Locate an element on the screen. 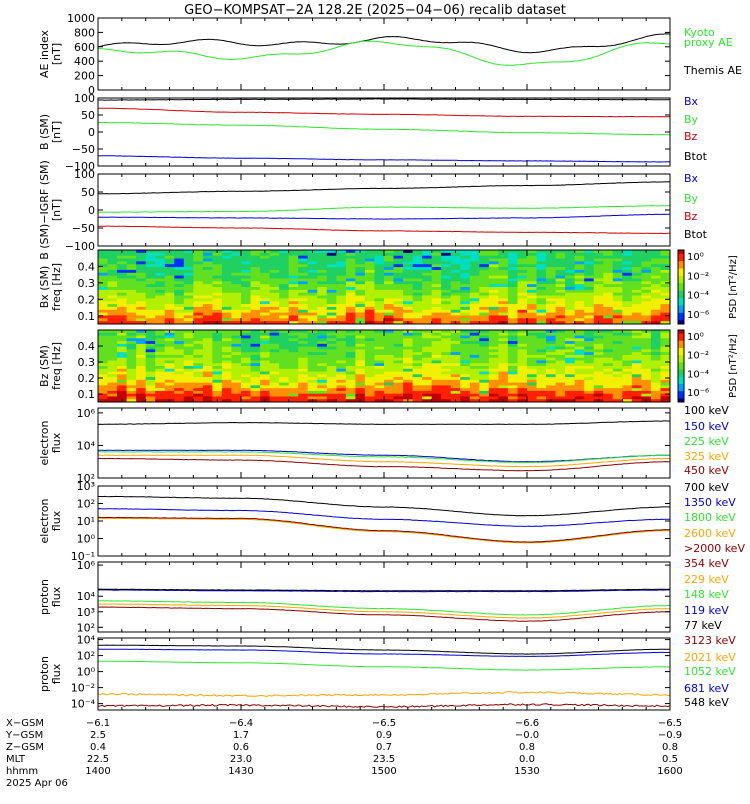 The width and height of the screenshot is (750, 804). y-tick-label: 1000 is located at coordinates (81, 18).